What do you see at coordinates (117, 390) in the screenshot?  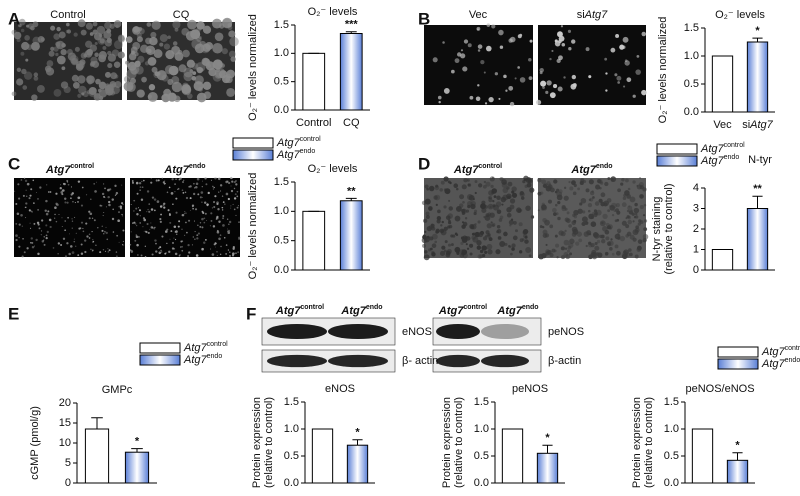 I see `chart-title: GMPc` at bounding box center [117, 390].